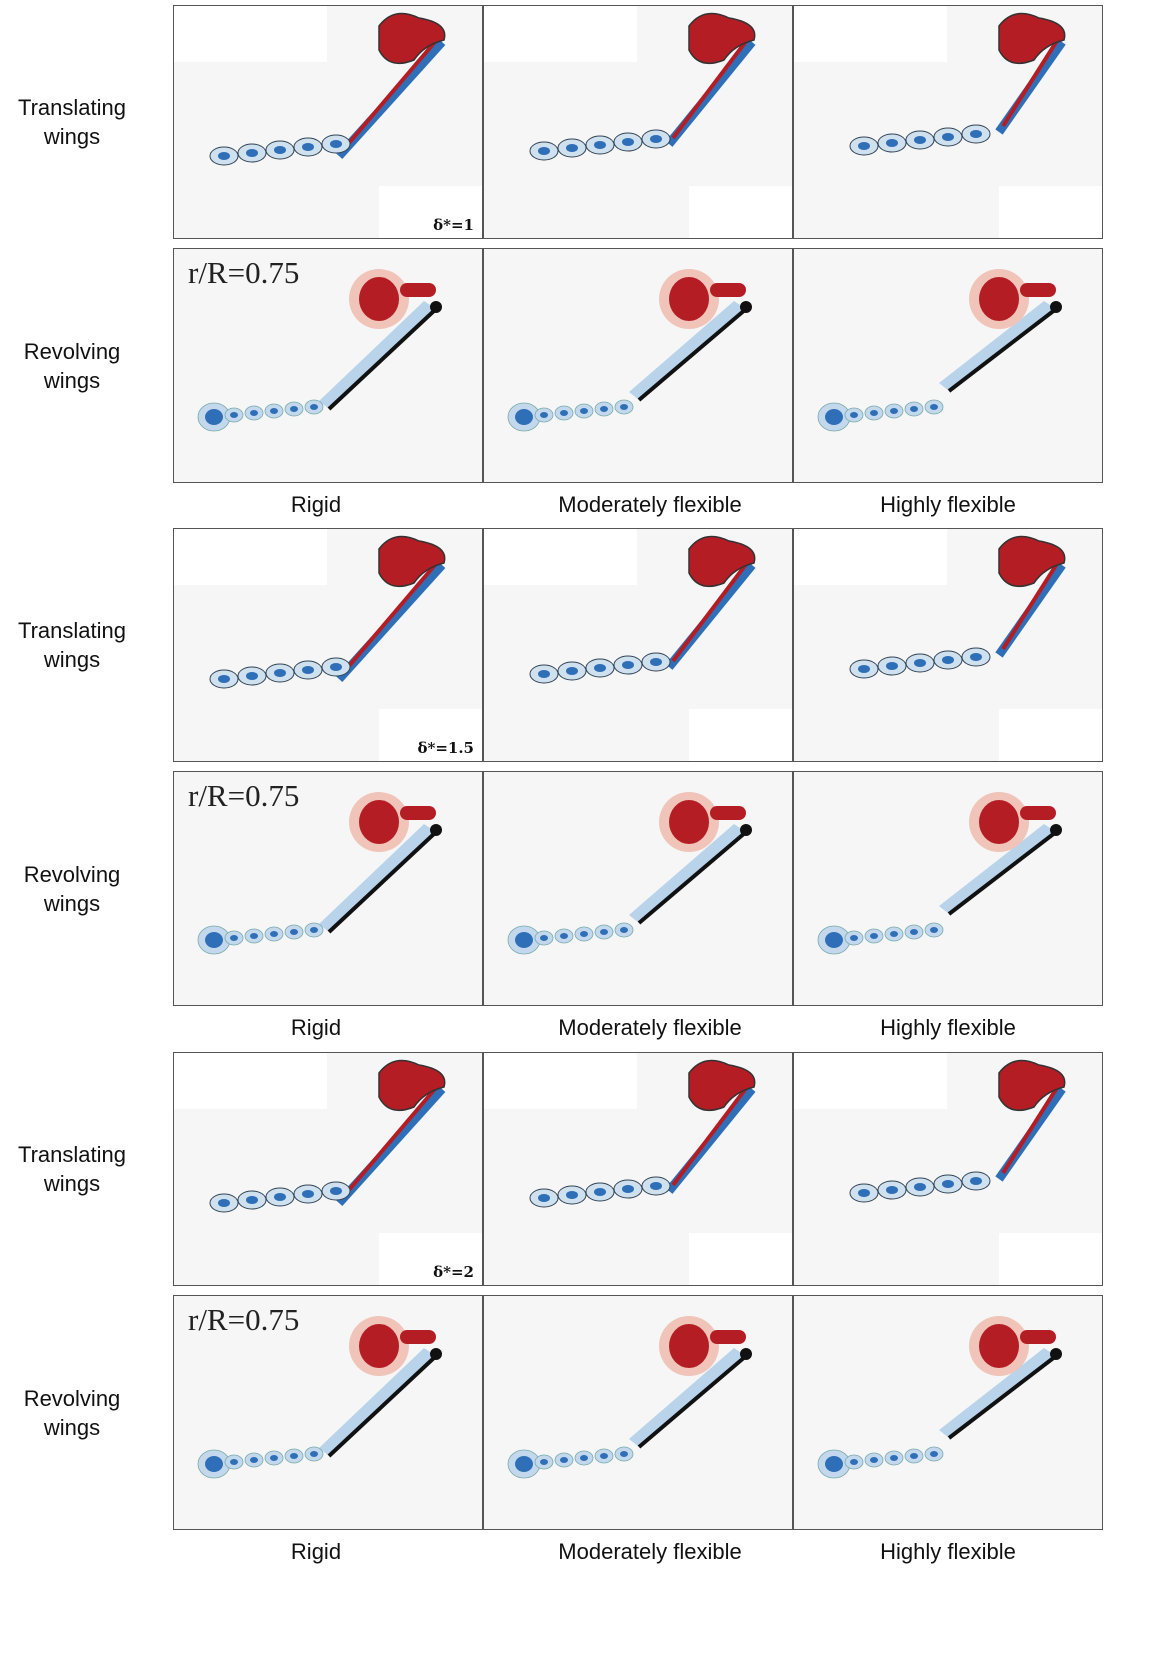  Describe the element at coordinates (453, 1272) in the screenshot. I see `delta-label: δ*=2` at that location.